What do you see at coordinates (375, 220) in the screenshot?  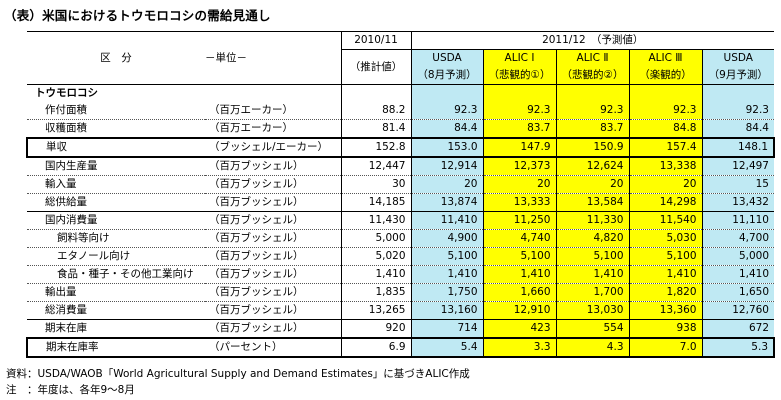 I see `cell-value: 11,430` at bounding box center [375, 220].